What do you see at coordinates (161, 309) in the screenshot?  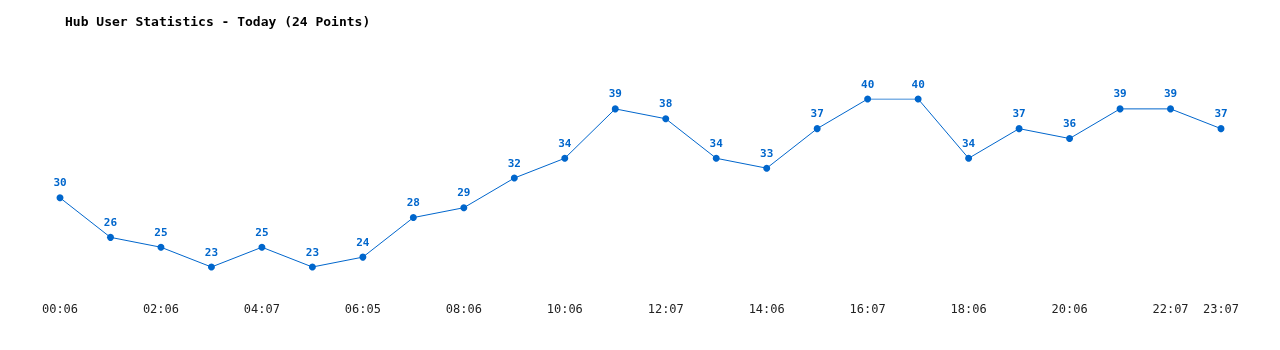 I see `x-tick-label: 02:06` at bounding box center [161, 309].